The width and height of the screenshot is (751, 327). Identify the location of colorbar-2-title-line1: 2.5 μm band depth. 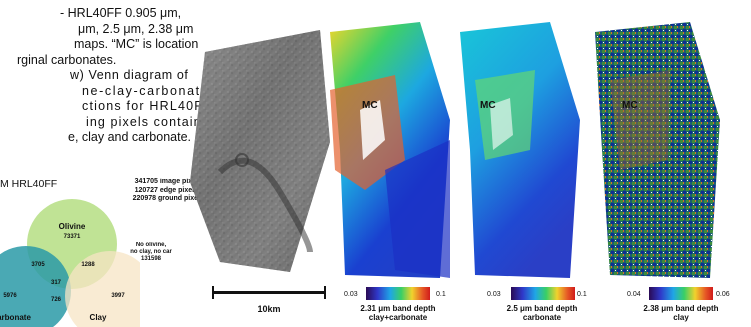
(542, 308).